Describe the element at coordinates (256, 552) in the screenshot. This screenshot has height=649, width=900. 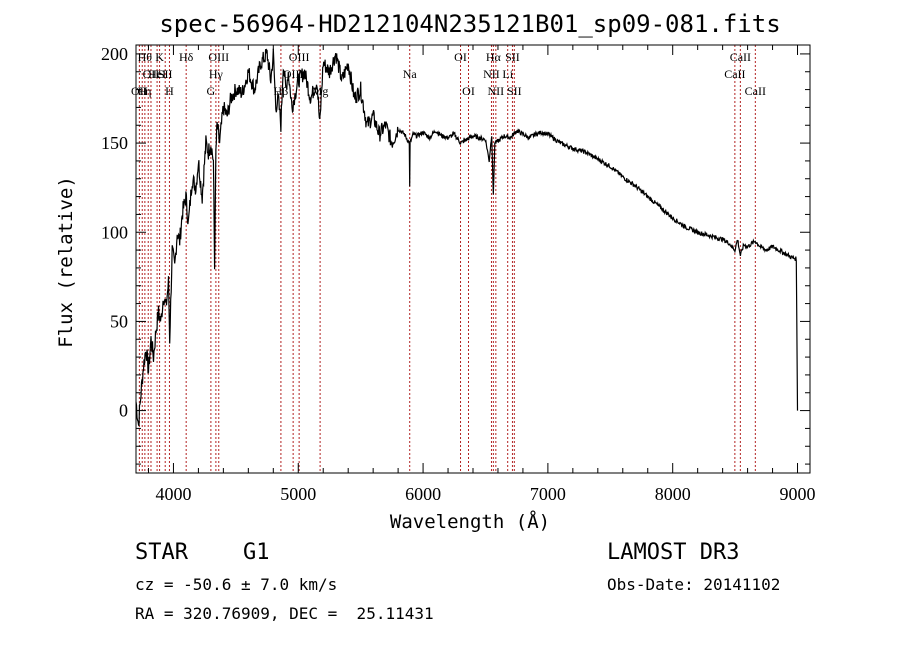
I see `object-subclass: G1` at that location.